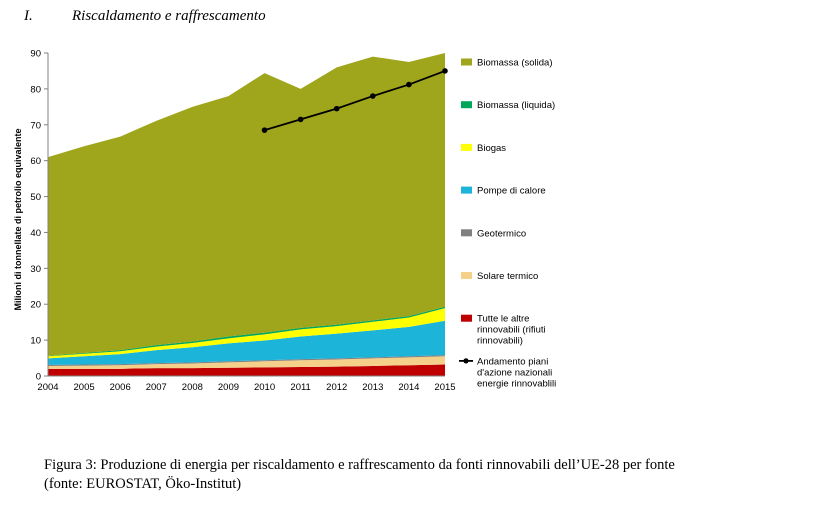  Describe the element at coordinates (35, 269) in the screenshot. I see `y-tick-label: 30` at that location.